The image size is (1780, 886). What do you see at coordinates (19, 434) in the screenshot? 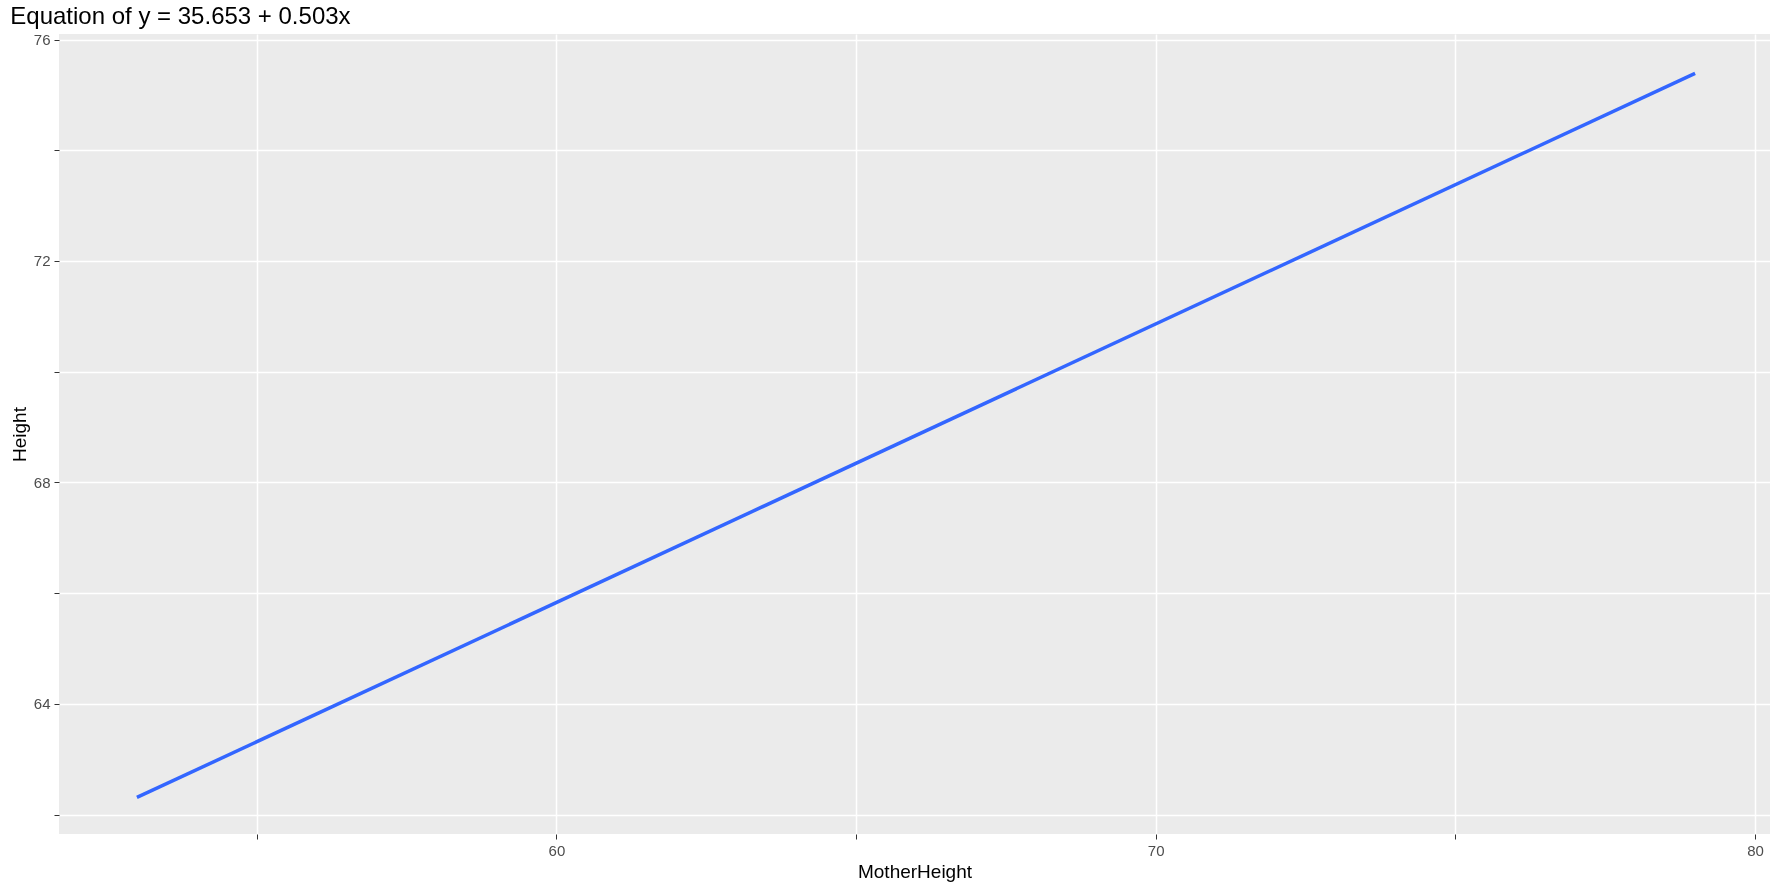
I see `y-axis-title: Height` at bounding box center [19, 434].